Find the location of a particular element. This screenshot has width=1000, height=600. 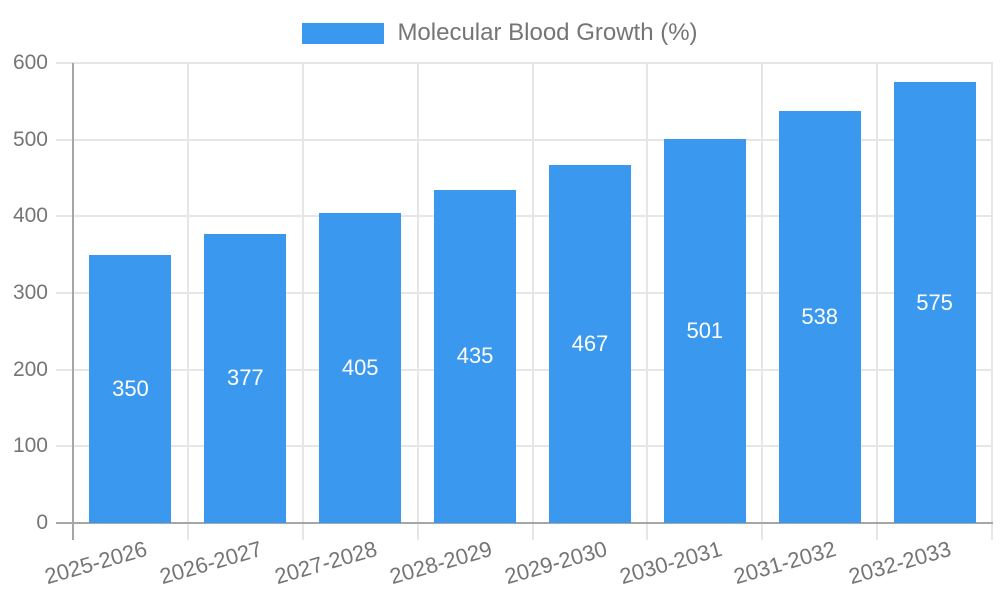

x-tick-label: 2032-2033 is located at coordinates (900, 563).